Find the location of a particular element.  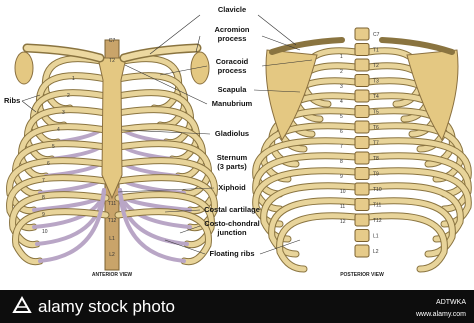

vertebra-label: T10 is located at coordinates (377, 190).